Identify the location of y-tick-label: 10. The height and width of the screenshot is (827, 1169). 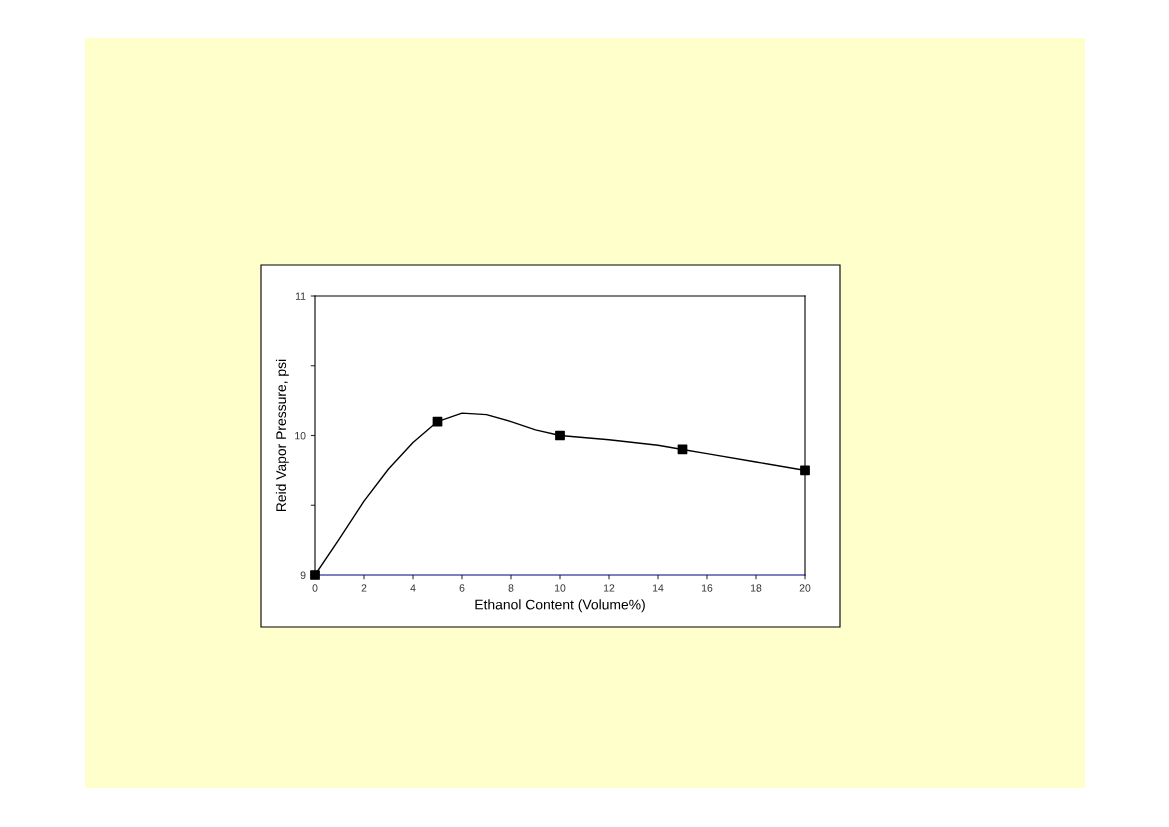
(300, 436).